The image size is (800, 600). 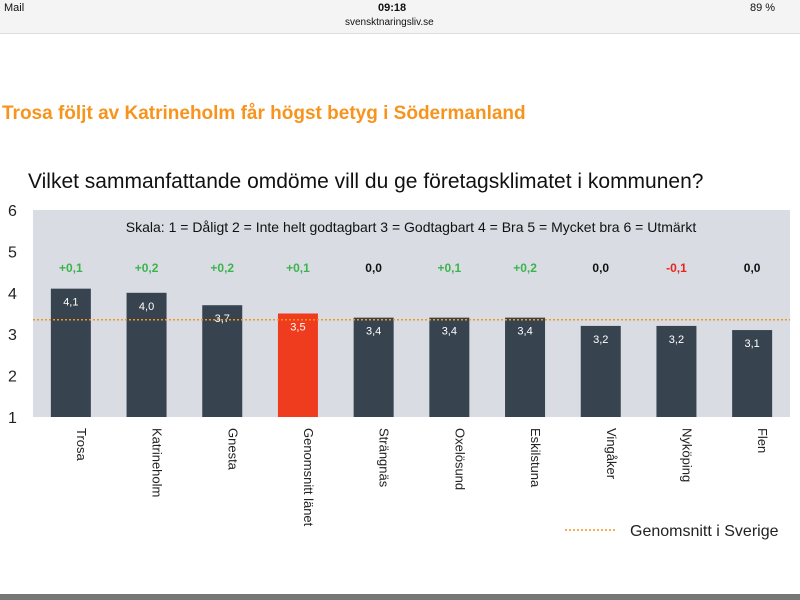 What do you see at coordinates (389, 22) in the screenshot?
I see `url-bar: svensktnaringsliv.se` at bounding box center [389, 22].